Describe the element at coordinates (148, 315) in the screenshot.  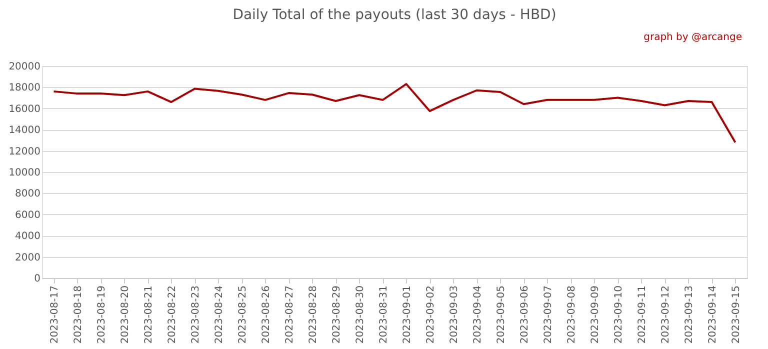
I see `x-tick-label: 2023-08-21` at that location.